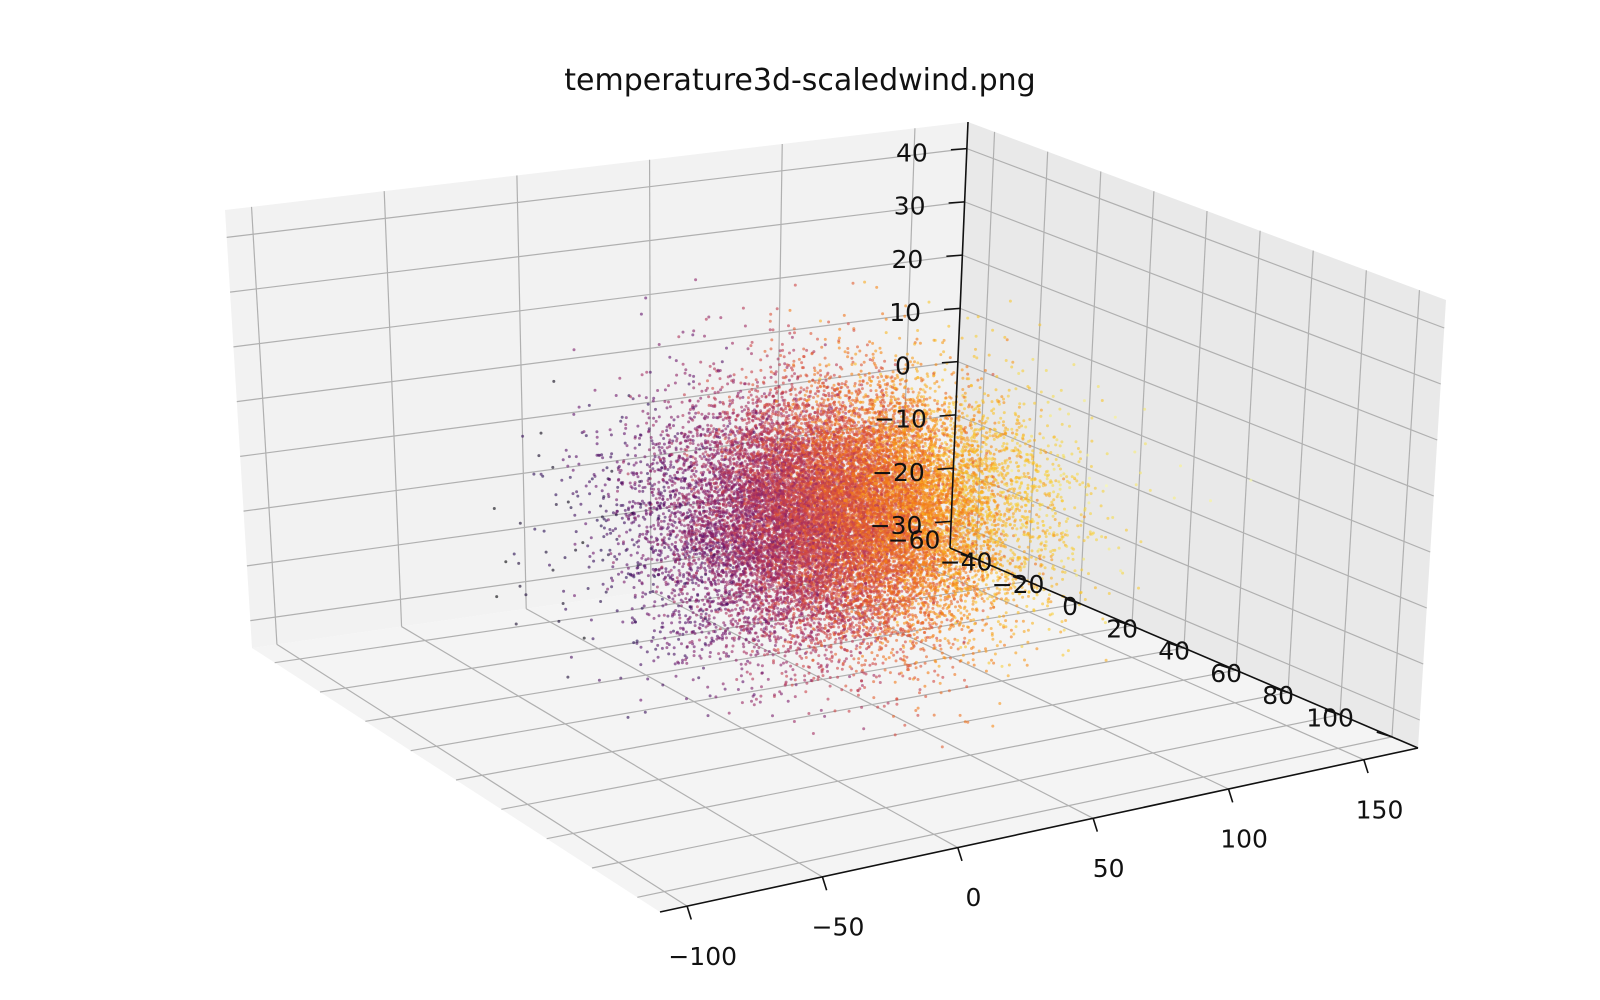 This screenshot has width=1600, height=1000. What do you see at coordinates (799, 80) in the screenshot?
I see `chart-title: temperature3d-scaledwind.png` at bounding box center [799, 80].